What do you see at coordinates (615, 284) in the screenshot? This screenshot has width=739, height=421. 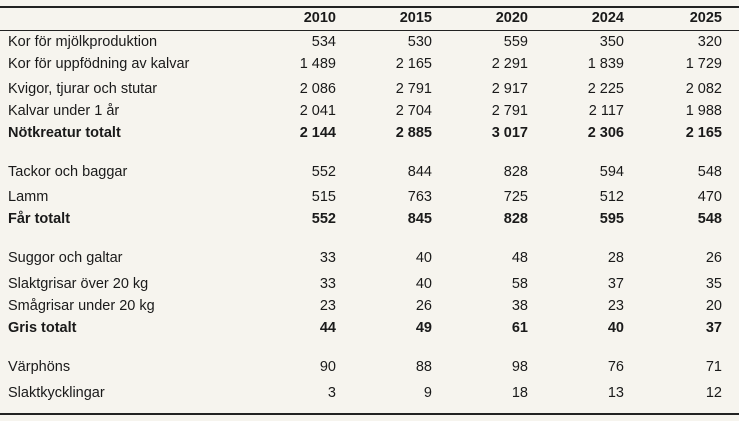 I see `cell-value: 37` at bounding box center [615, 284].